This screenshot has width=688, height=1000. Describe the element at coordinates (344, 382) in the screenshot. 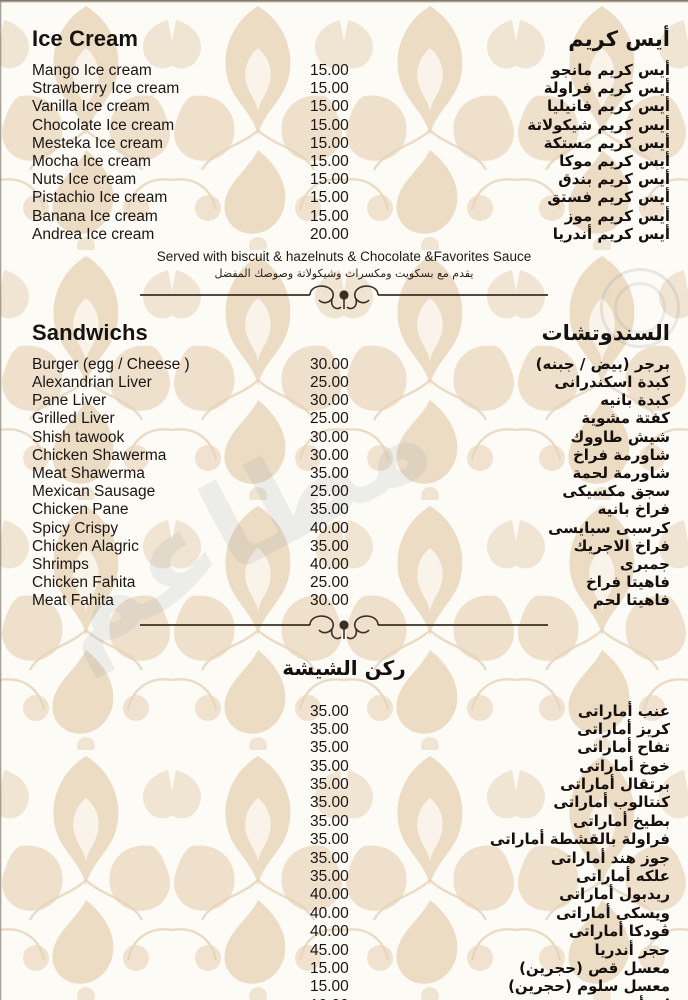

I see `menu-item-row: Alexandrian Liver 25.00 كبدة اسكندرانى` at that location.